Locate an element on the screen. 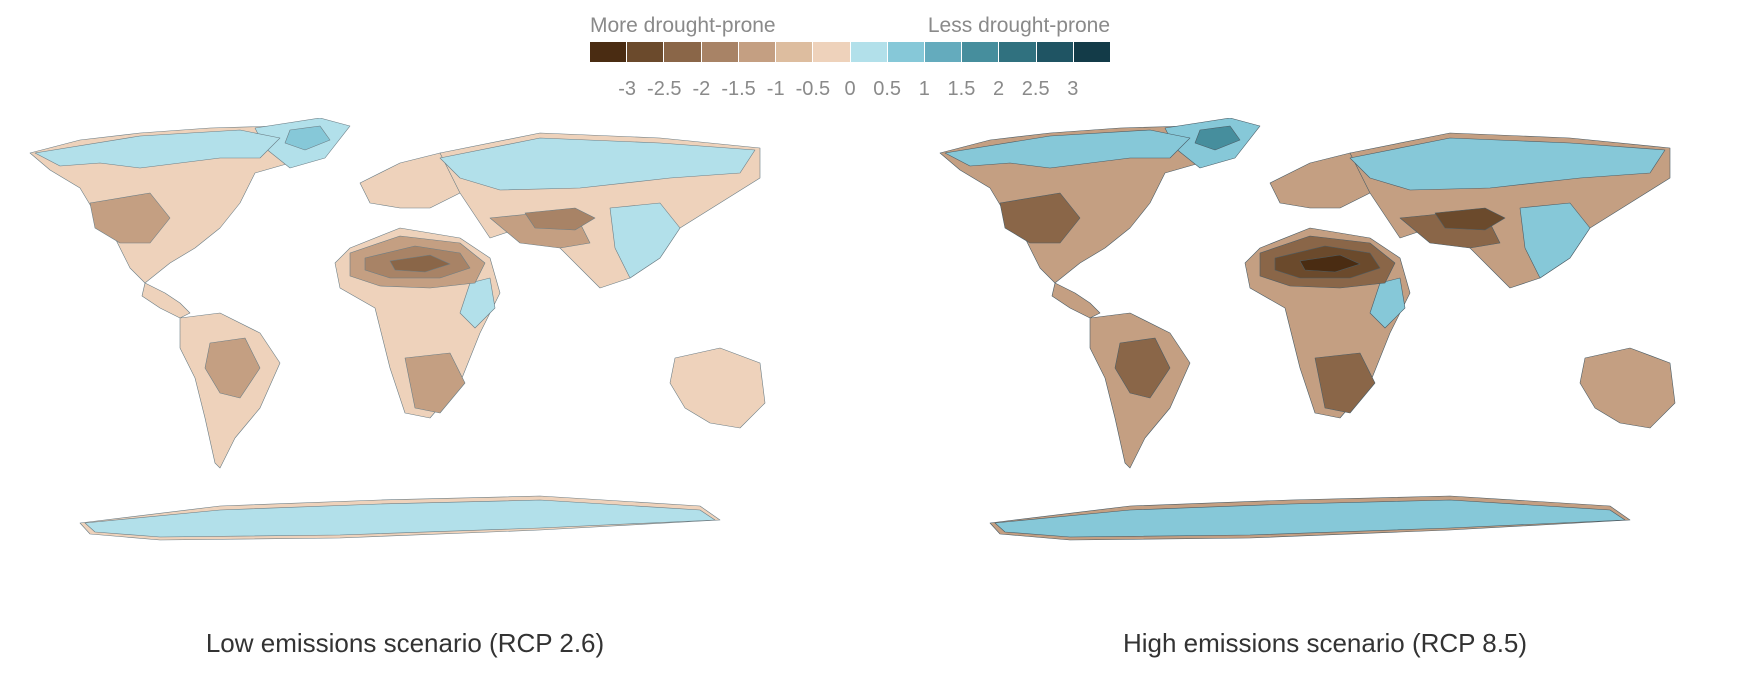 Image resolution: width=1750 pixels, height=676 pixels. legend-tick: -1.5 is located at coordinates (738, 89).